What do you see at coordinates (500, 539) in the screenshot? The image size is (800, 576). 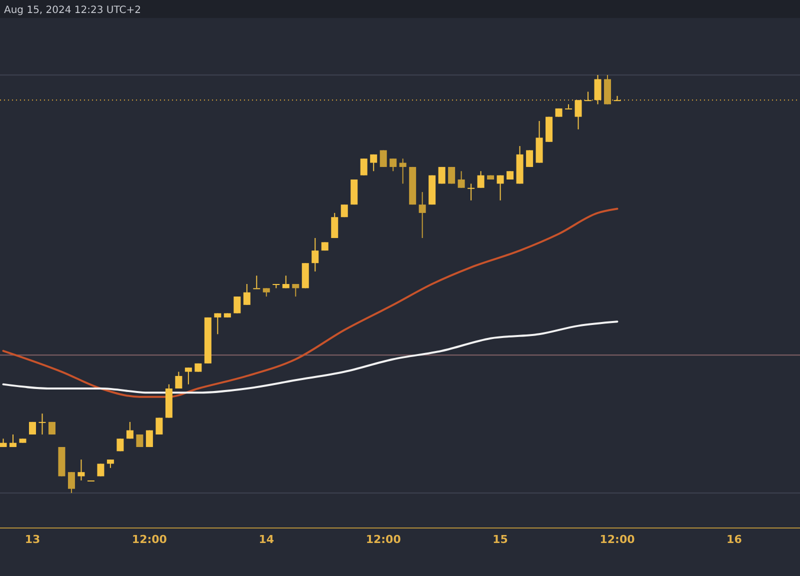 I see `x-tick-label: 15` at bounding box center [500, 539].